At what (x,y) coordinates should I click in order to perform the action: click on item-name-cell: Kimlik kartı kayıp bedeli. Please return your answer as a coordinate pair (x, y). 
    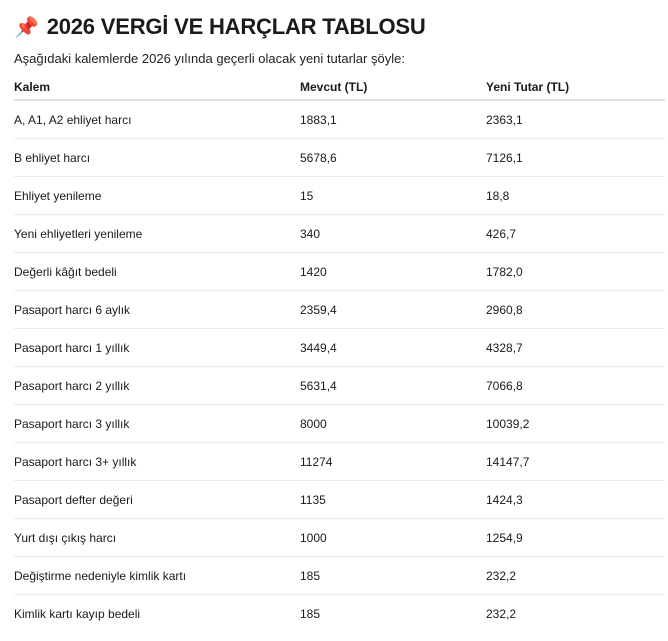
    Looking at the image, I should click on (77, 613).